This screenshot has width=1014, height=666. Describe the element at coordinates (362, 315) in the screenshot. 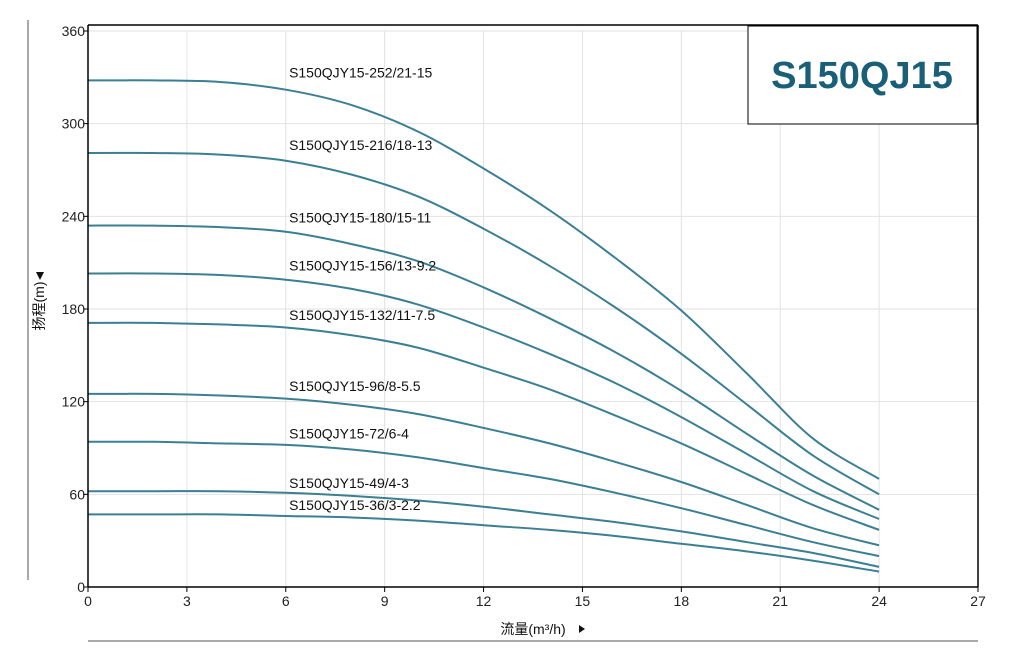

I see `series-label: S150QJY15-132/11-7.5` at that location.